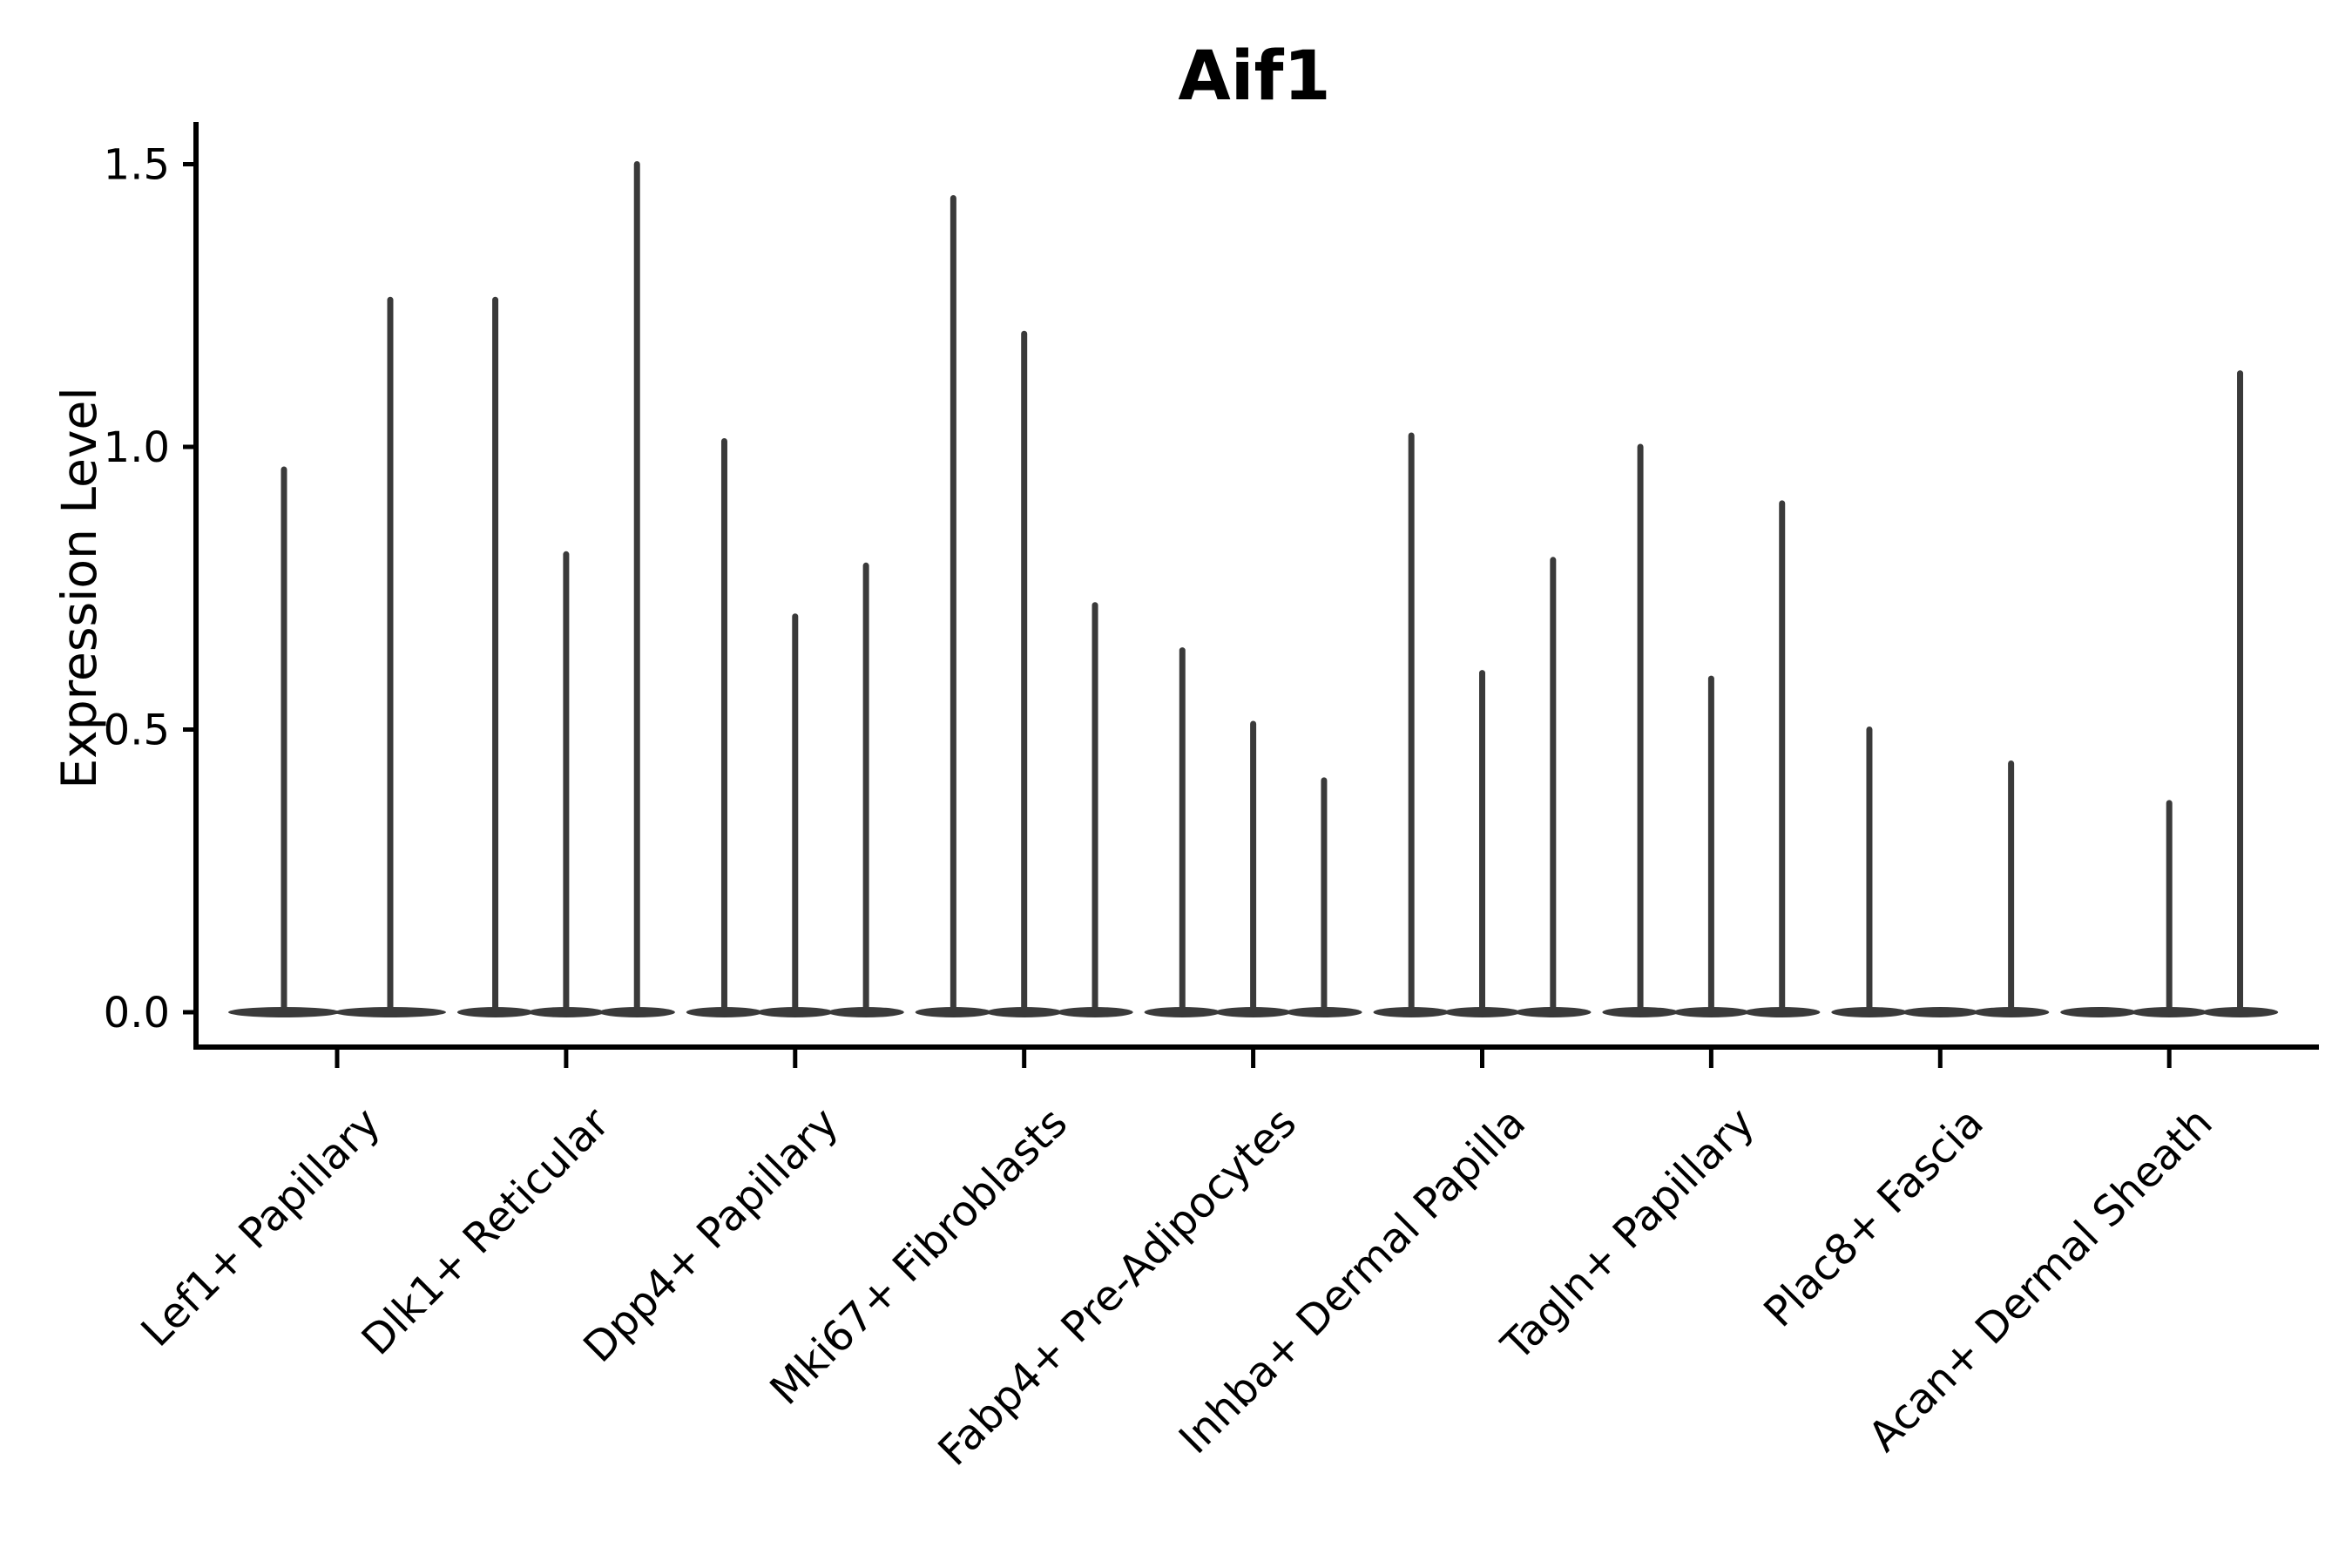 The width and height of the screenshot is (2352, 1568). Describe the element at coordinates (1874, 1217) in the screenshot. I see `x-tick-label: Plac8+ Fascia` at that location.